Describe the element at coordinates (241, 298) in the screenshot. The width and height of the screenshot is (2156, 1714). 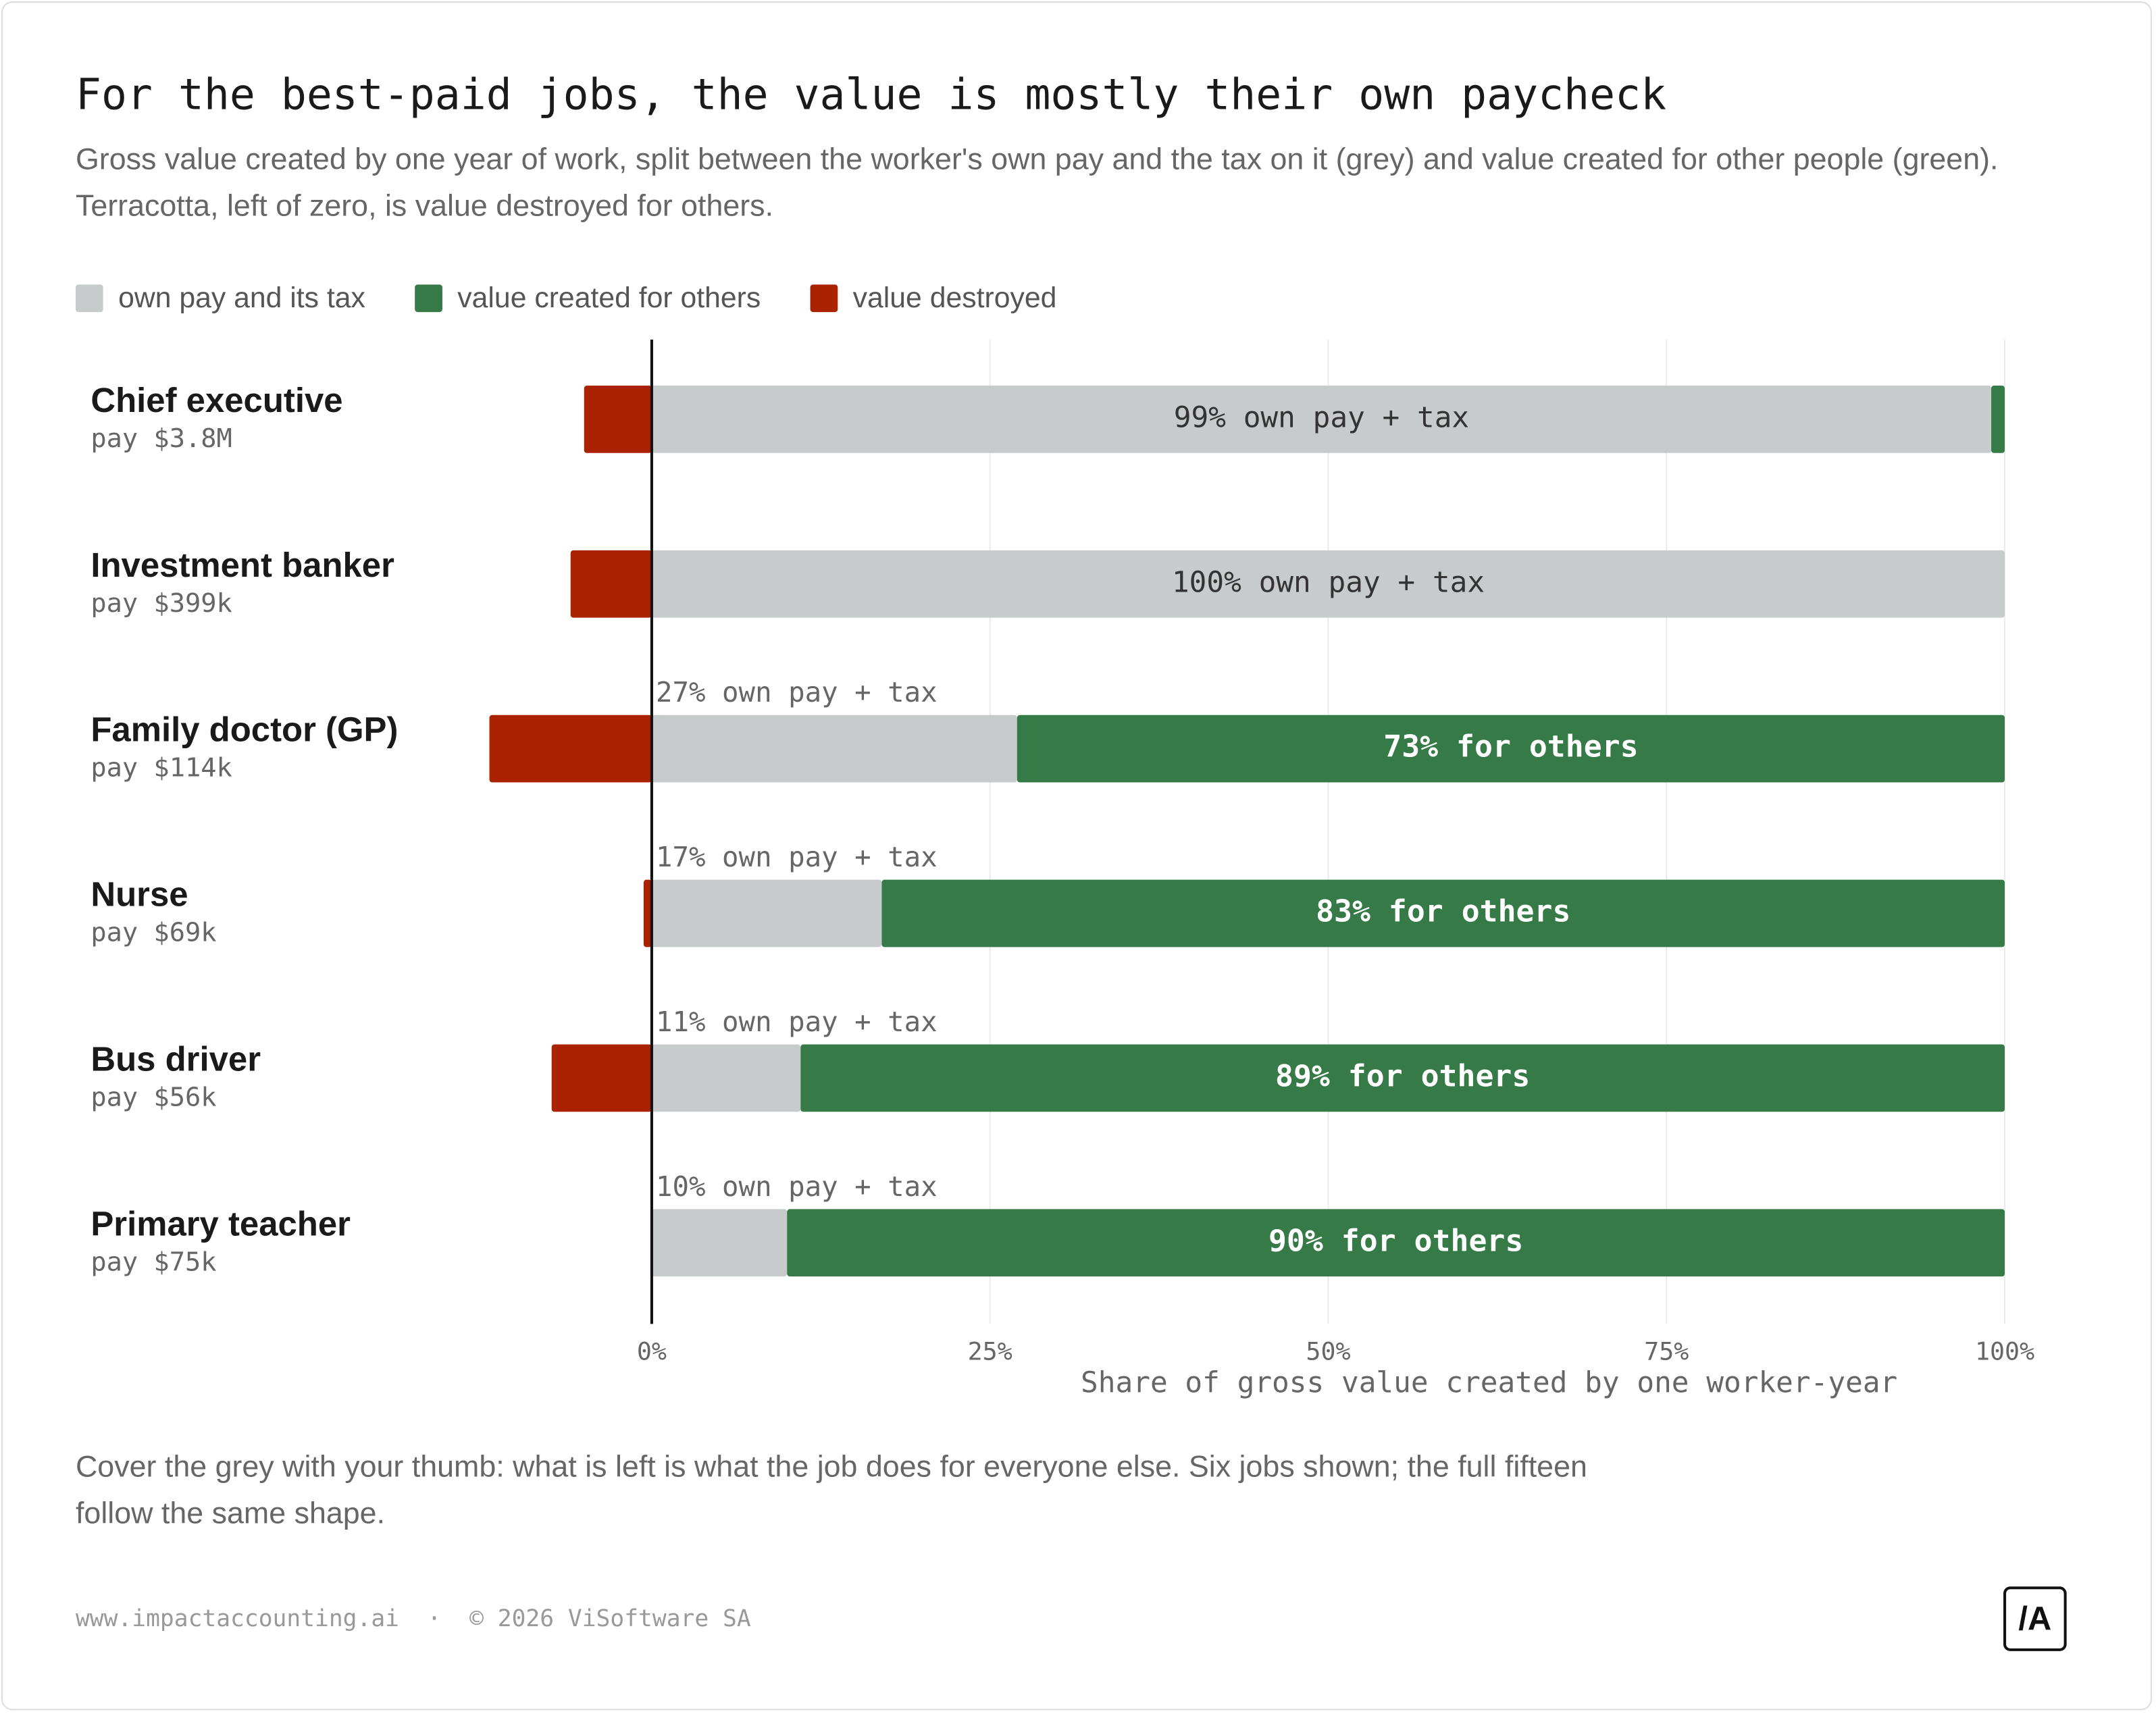
I see `legend-label: own pay and its tax` at that location.